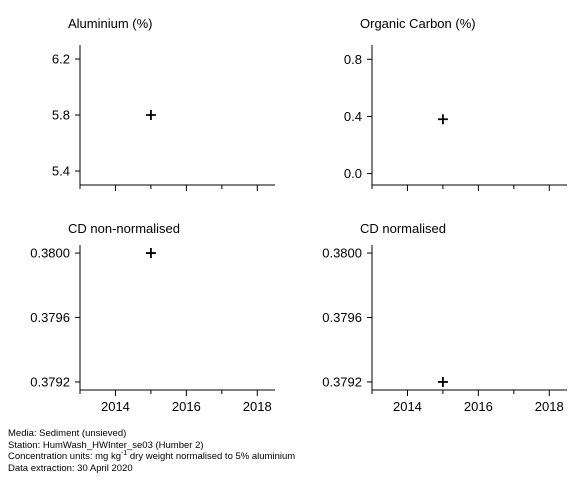 This screenshot has width=580, height=480. I want to click on y-tick-label: 0.0, so click(353, 173).